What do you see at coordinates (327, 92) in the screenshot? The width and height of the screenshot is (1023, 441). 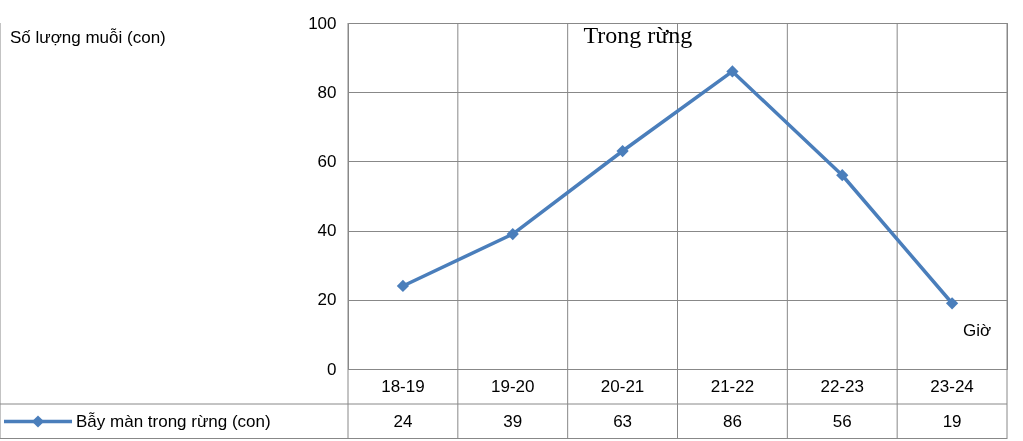 I see `y-tick-label: 80` at bounding box center [327, 92].